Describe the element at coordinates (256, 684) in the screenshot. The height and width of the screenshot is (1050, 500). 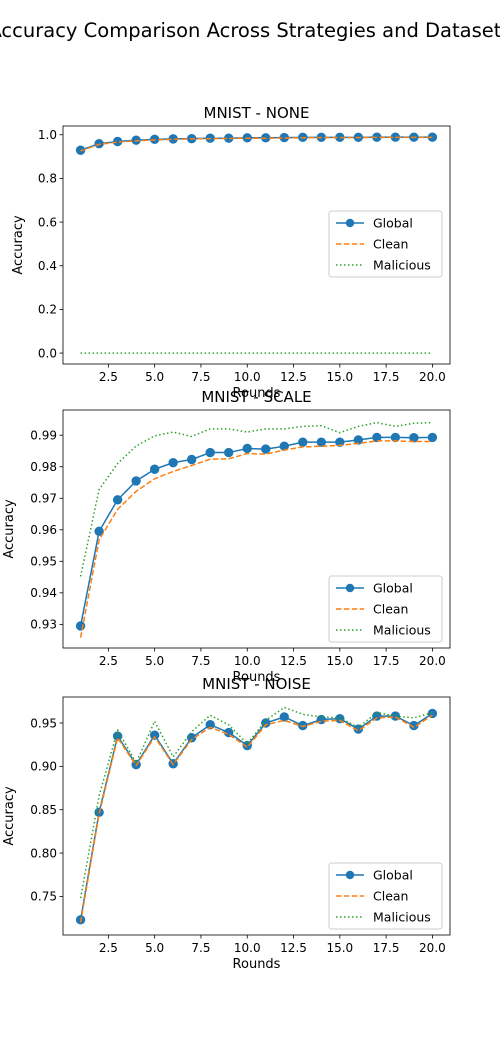
I see `panel-title: MNIST - NOISE` at that location.